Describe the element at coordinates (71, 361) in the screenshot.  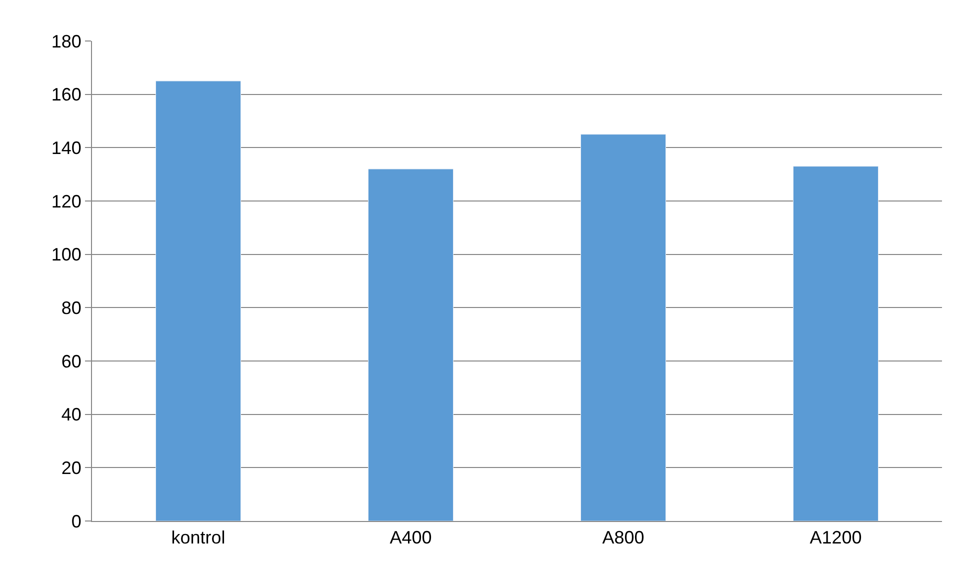
I see `y-tick-label: 60` at that location.